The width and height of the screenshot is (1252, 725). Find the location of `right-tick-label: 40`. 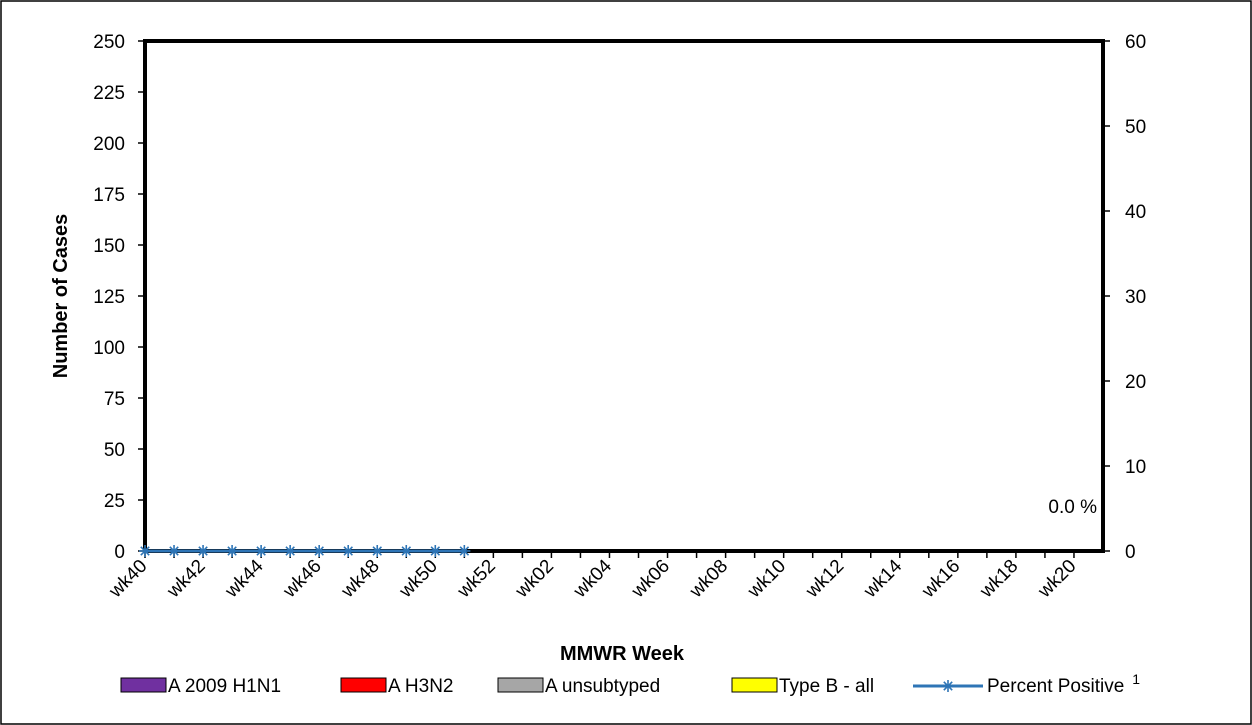

right-tick-label: 40 is located at coordinates (1135, 212).